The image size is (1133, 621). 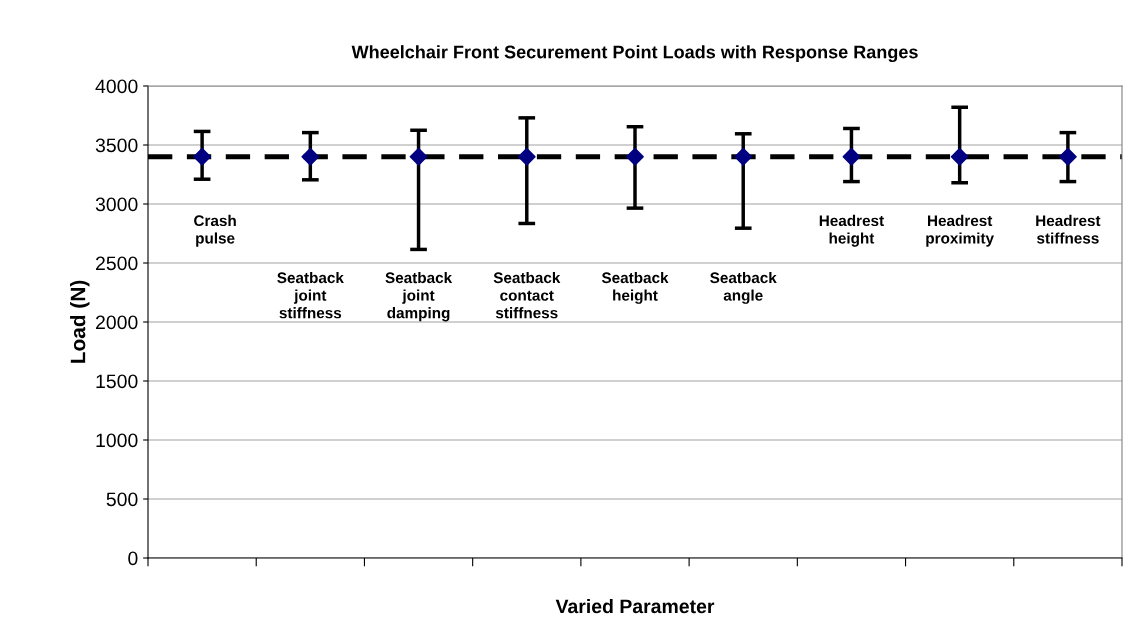 I want to click on x-tick-label: Seatback contact stiffness, so click(x=527, y=295).